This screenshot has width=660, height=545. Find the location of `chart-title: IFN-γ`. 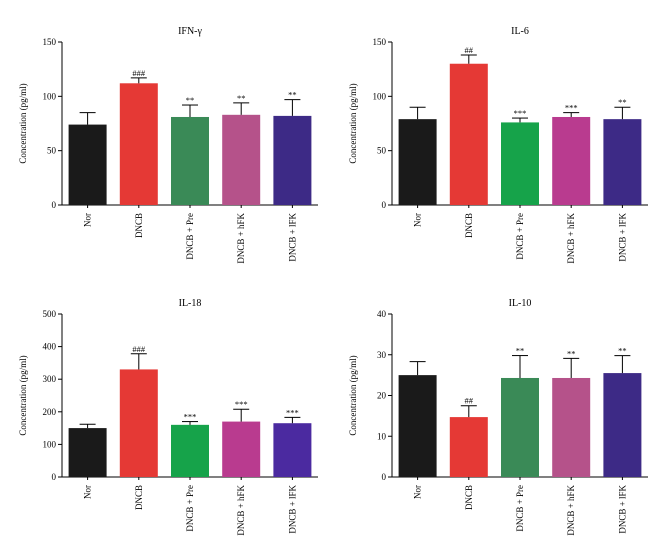

chart-title: IFN-γ is located at coordinates (190, 31).